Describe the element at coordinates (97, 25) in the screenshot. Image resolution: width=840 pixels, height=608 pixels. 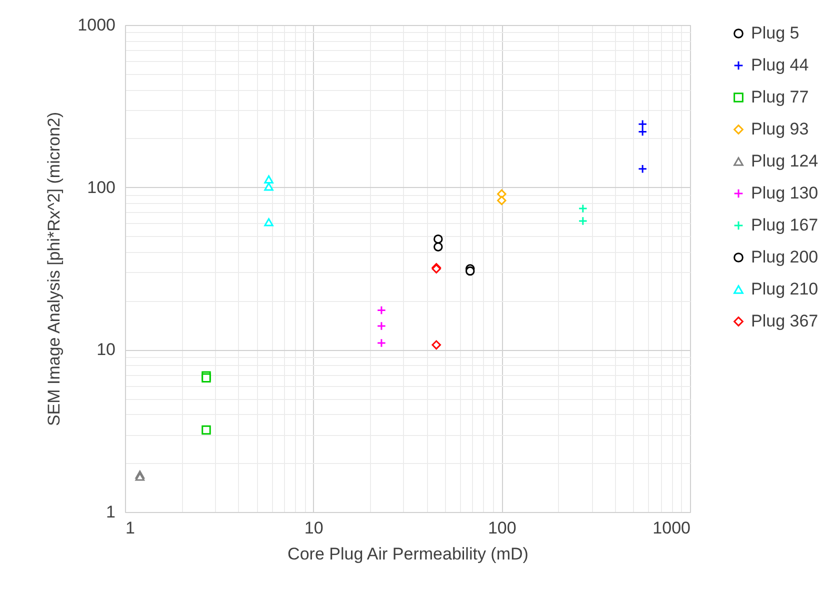
I see `y-tick-label: 1000` at that location.